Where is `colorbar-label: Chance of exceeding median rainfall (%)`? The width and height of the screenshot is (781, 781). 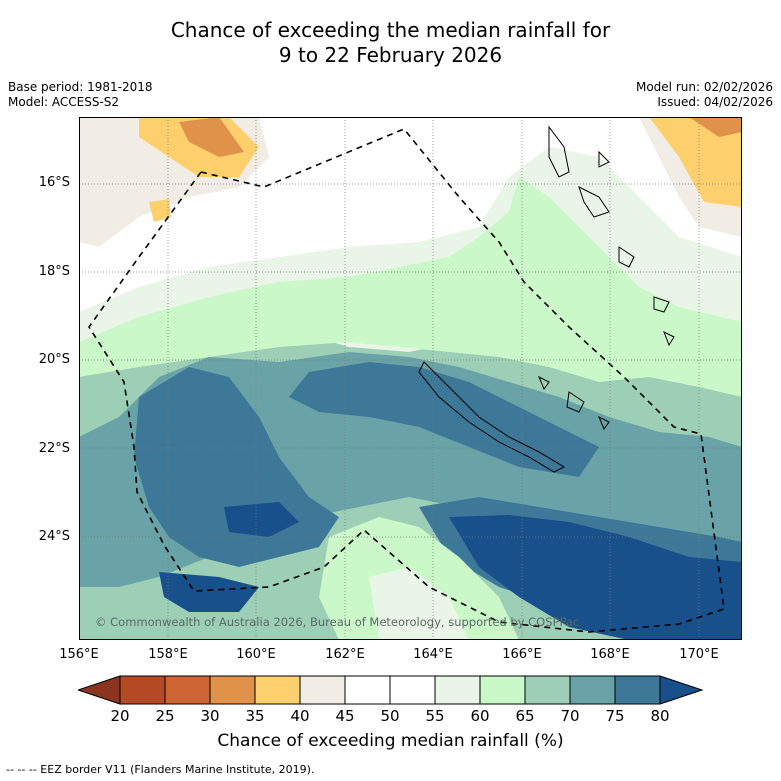
colorbar-label: Chance of exceeding median rainfall (%) is located at coordinates (390, 741).